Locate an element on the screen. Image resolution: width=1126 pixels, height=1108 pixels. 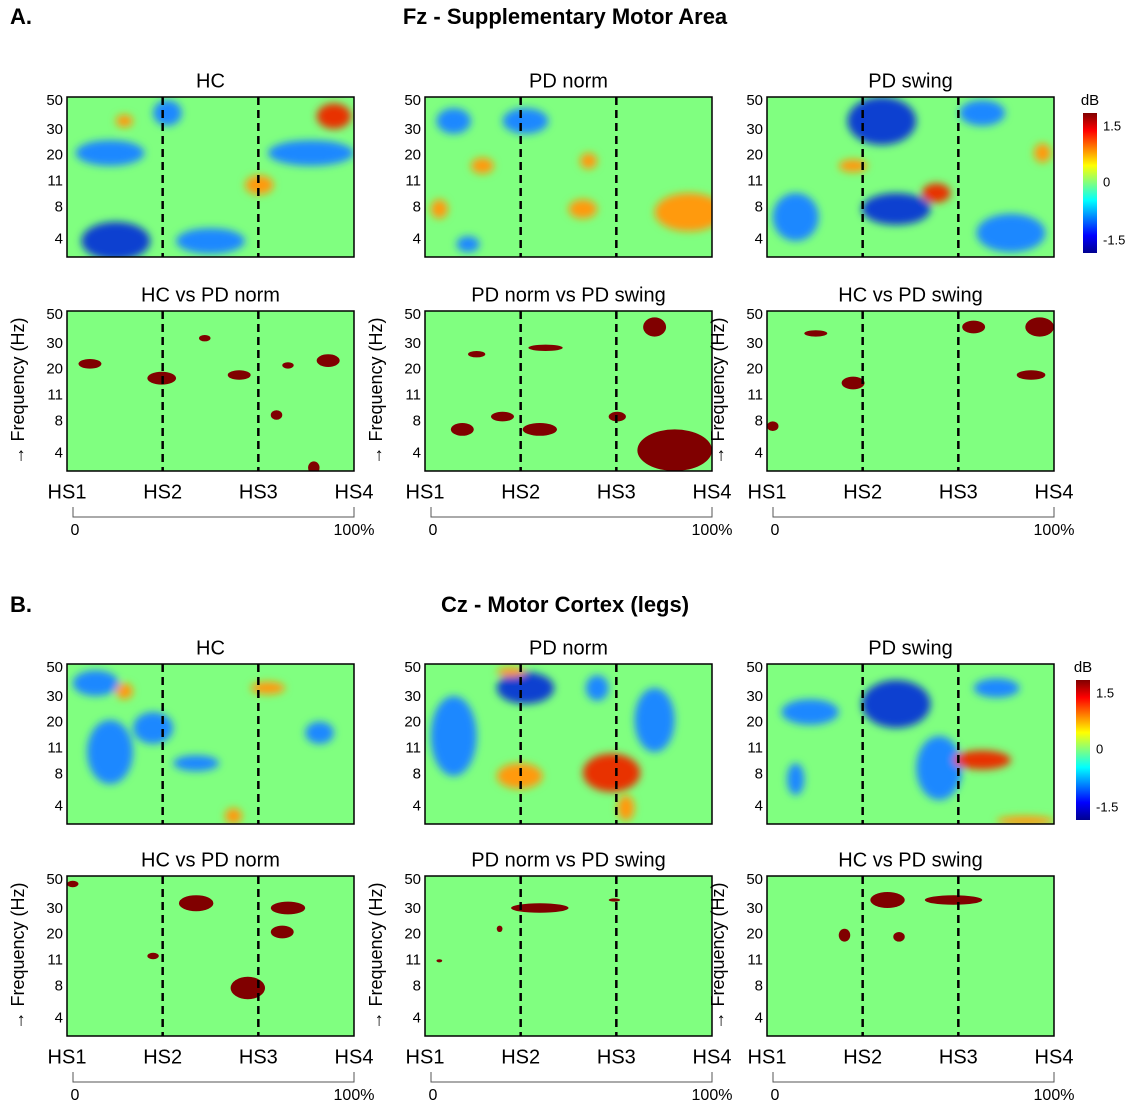
panel-background is located at coordinates (910, 391).